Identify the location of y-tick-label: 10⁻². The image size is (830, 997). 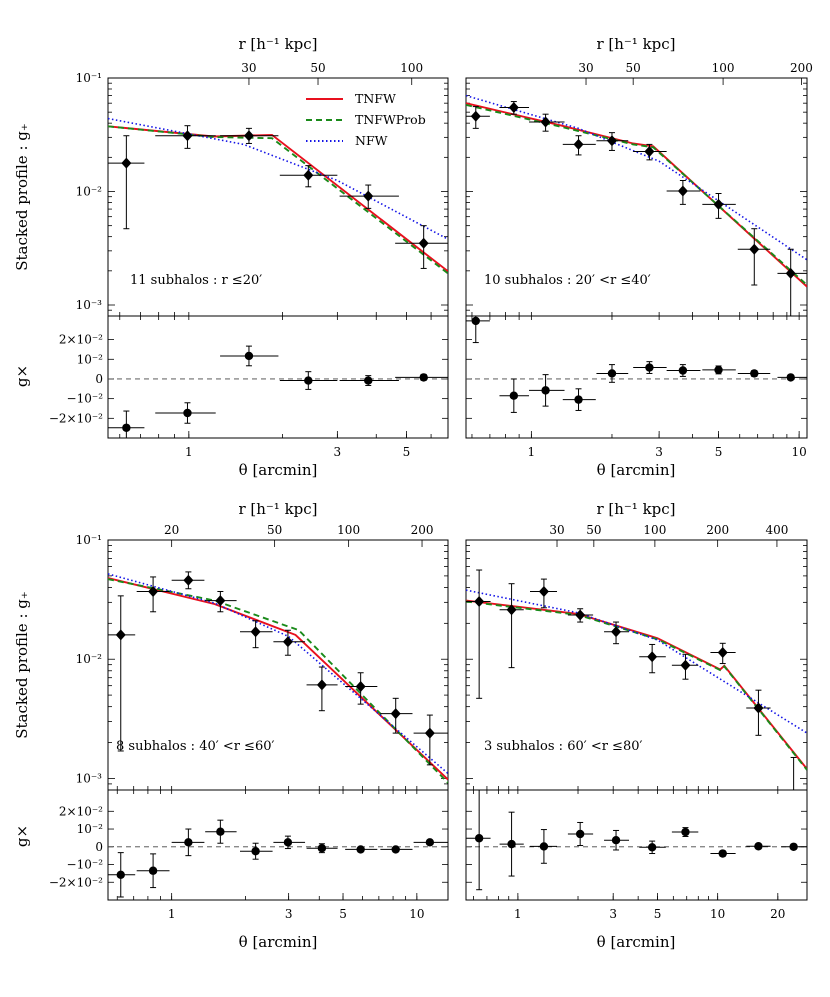
(89, 192).